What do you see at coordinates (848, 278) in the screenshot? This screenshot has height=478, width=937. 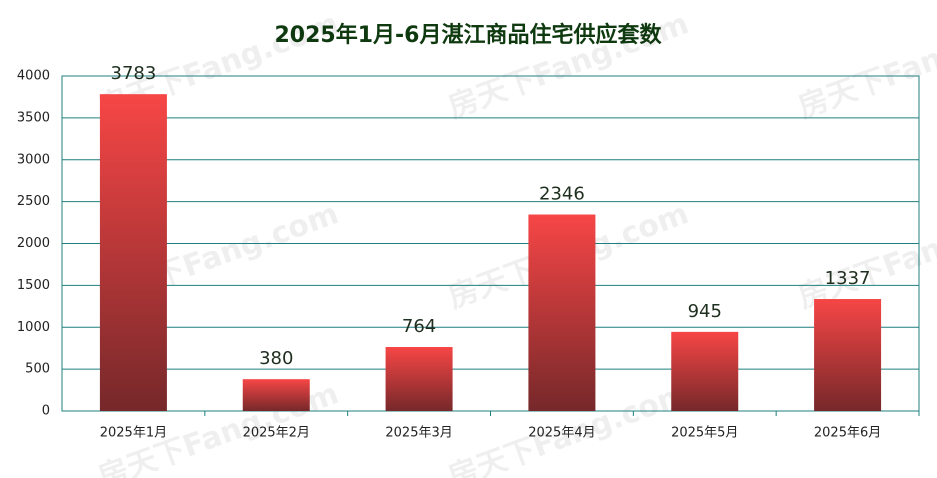 I see `value-label: 1337` at bounding box center [848, 278].